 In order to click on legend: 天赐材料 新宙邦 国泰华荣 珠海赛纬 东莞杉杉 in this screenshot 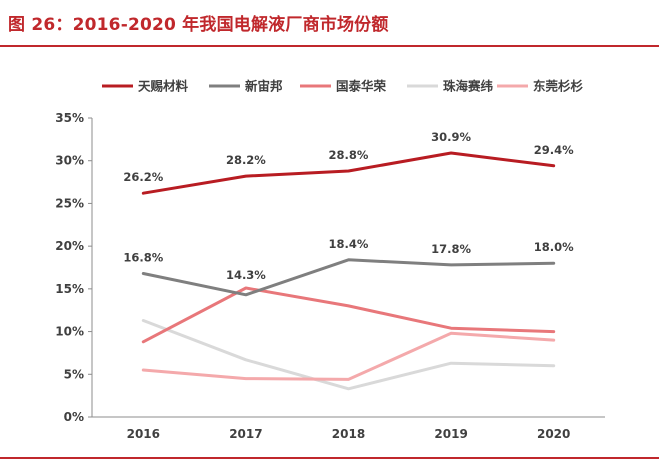, I will do `click(343, 86)`.